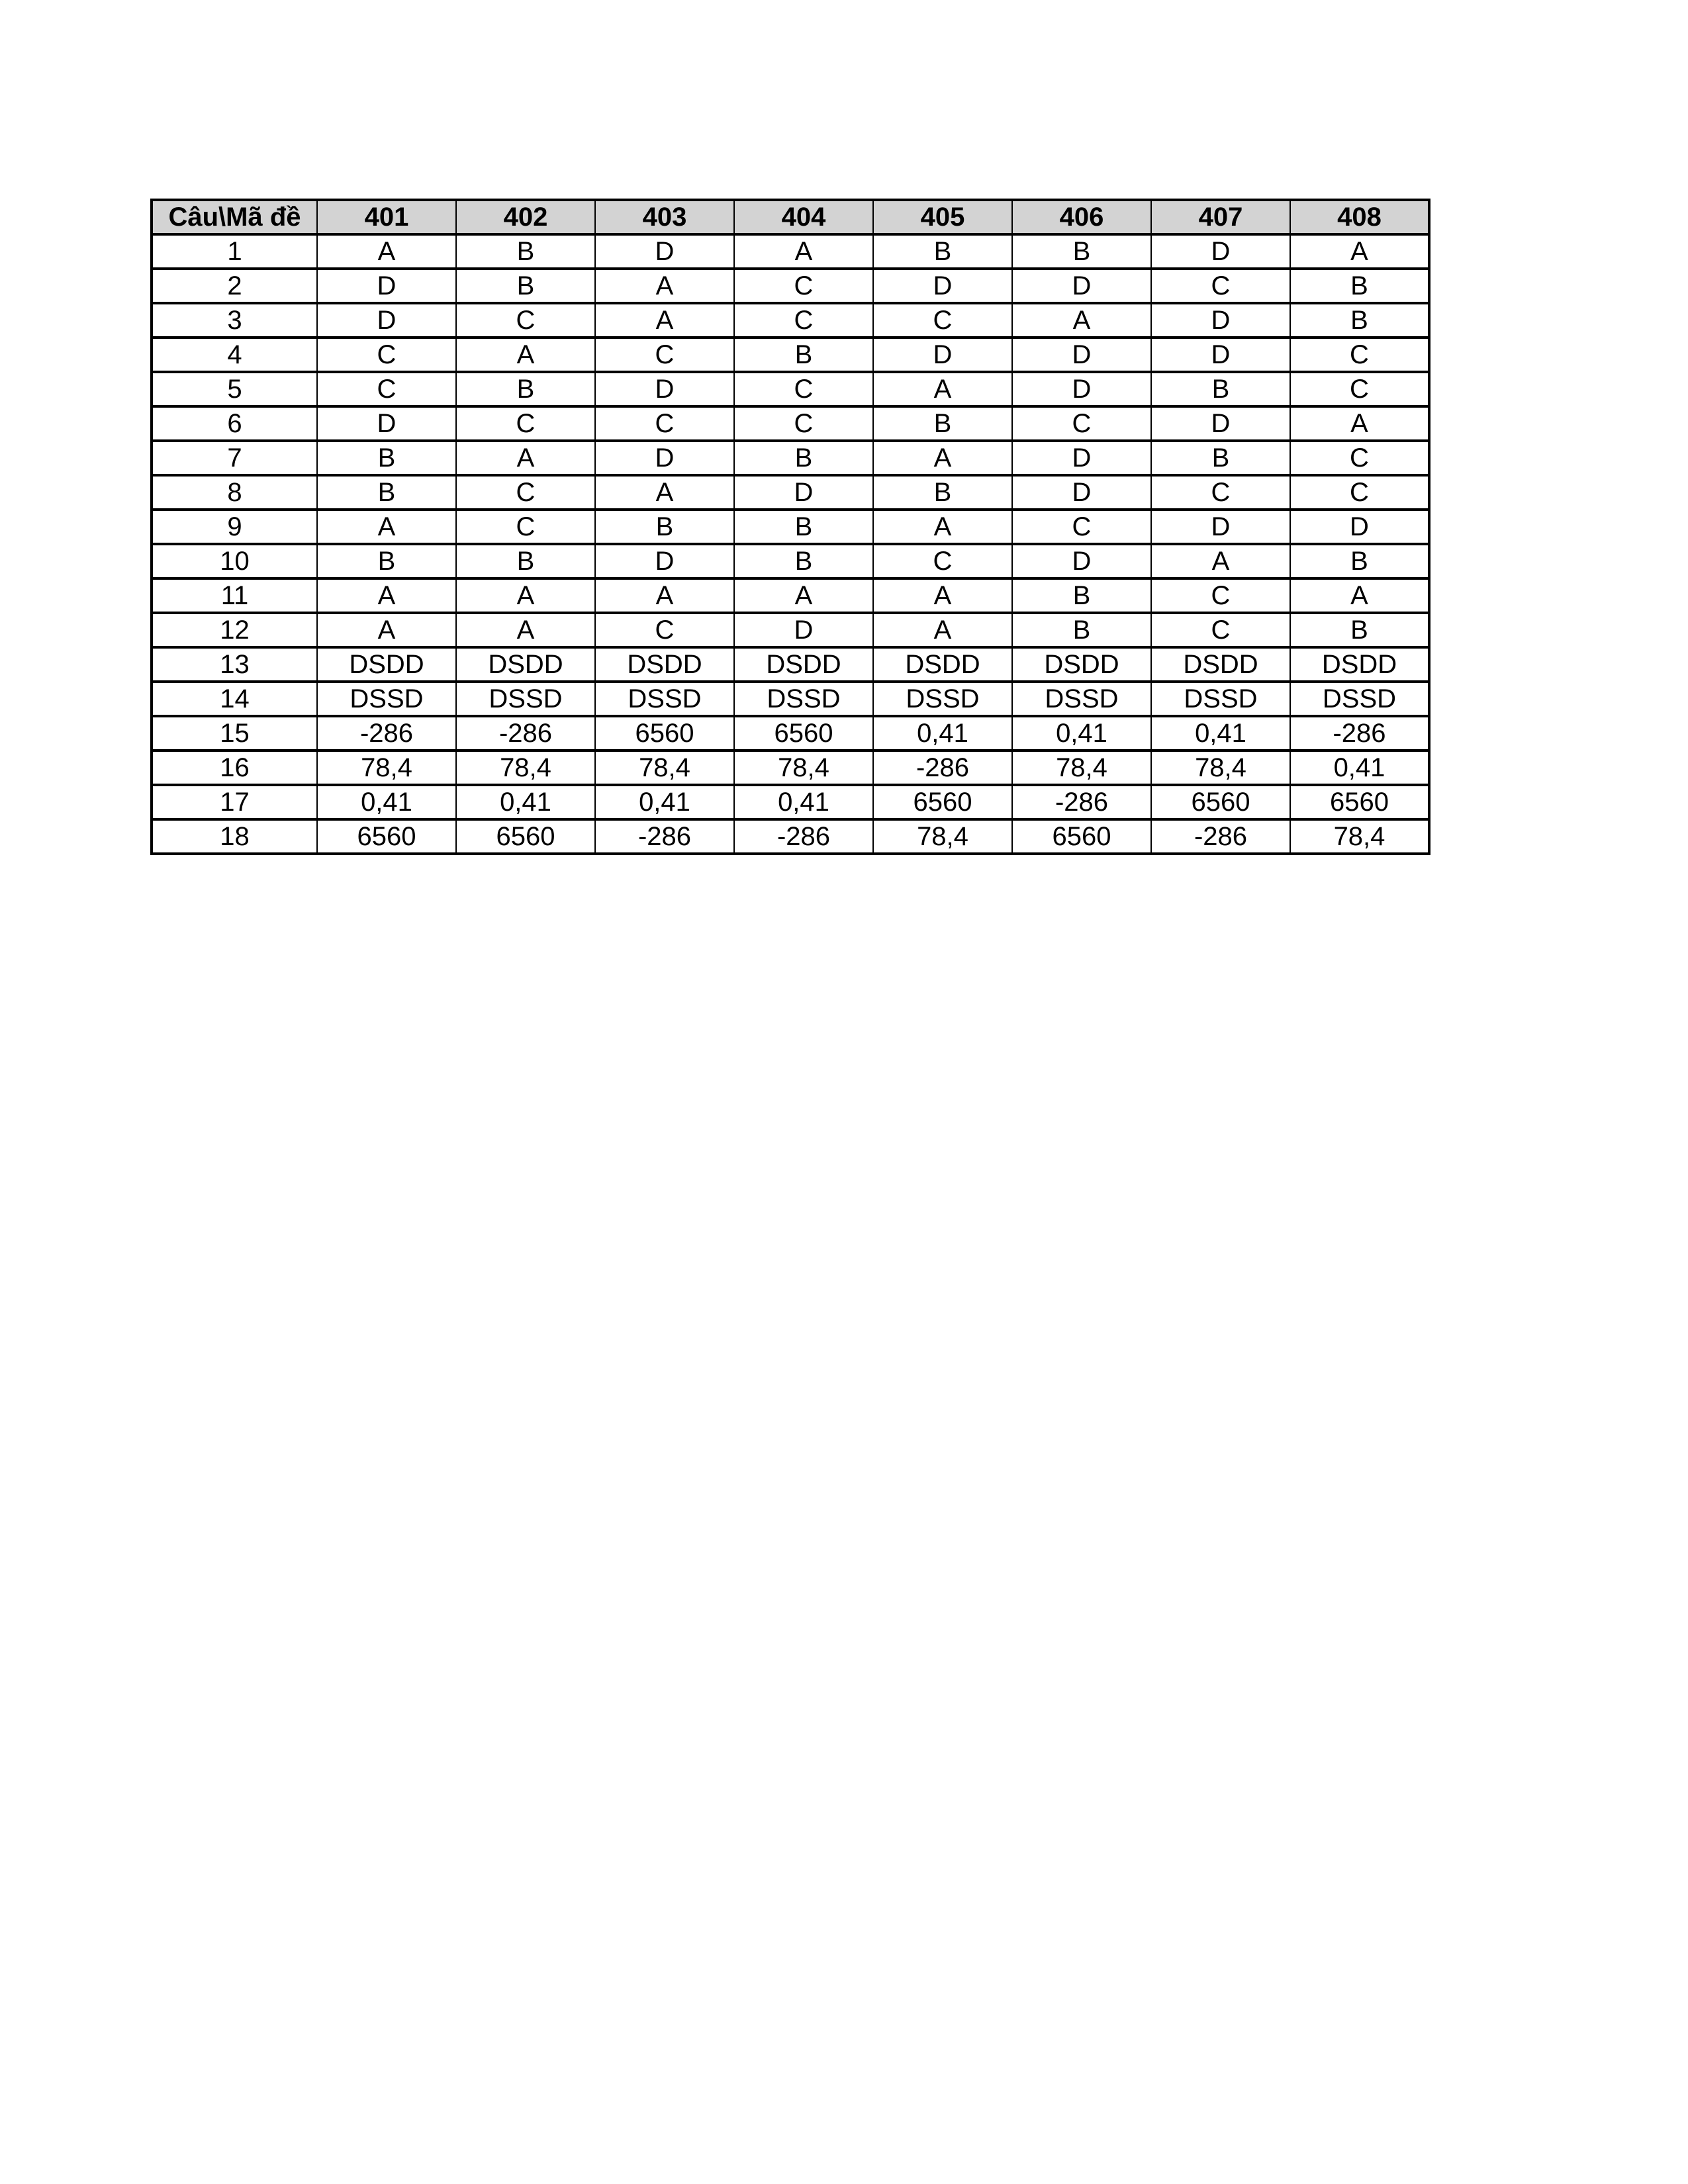 This screenshot has width=1688, height=2184. Describe the element at coordinates (234, 561) in the screenshot. I see `question-number-cell: 10` at that location.